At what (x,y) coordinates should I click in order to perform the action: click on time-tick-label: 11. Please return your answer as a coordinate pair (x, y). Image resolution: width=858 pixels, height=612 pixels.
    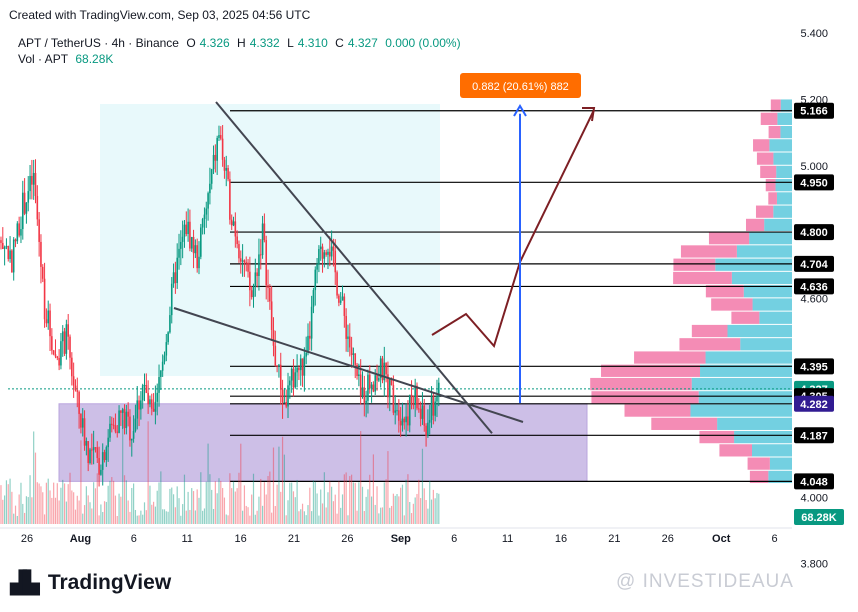
    Looking at the image, I should click on (507, 539).